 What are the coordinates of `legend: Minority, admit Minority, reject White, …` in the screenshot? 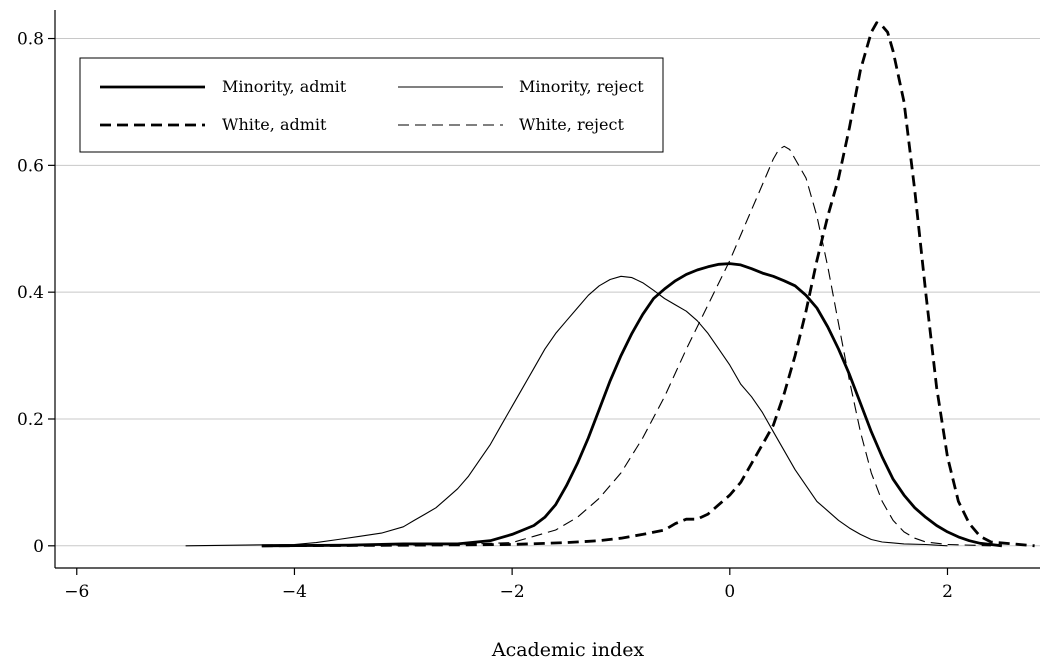 It's located at (371, 105).